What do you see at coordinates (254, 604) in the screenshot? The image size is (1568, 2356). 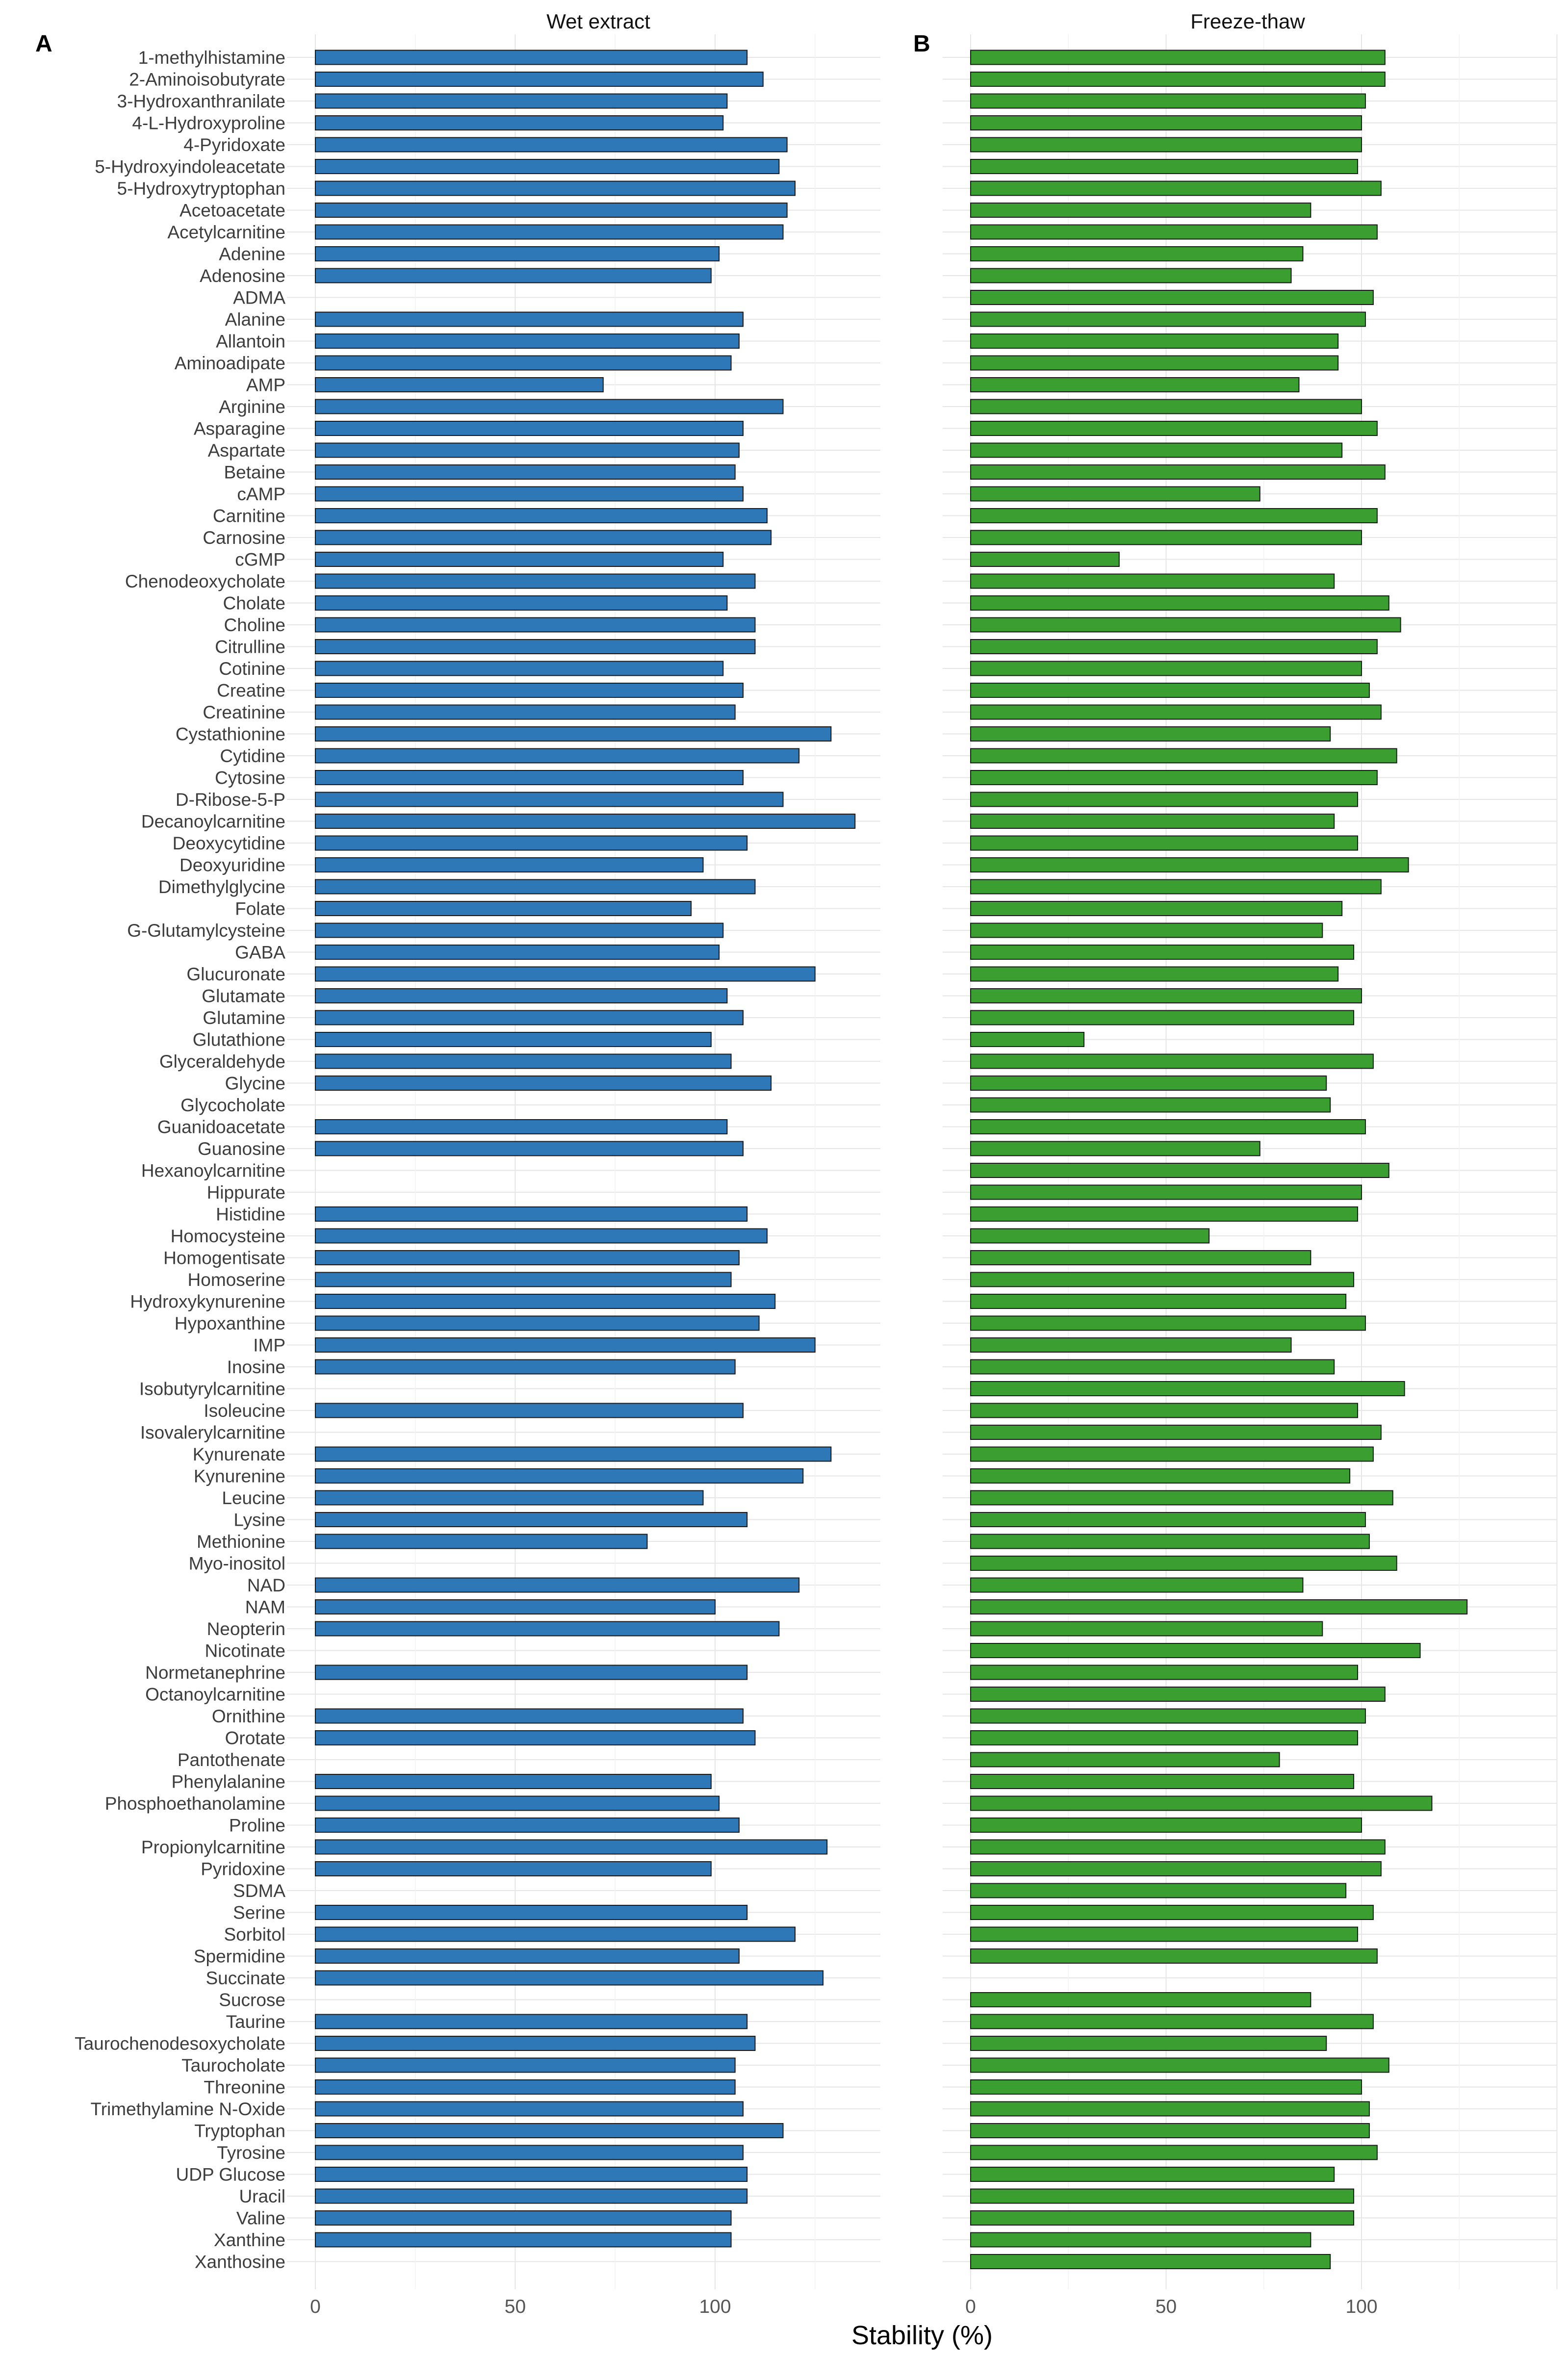 I see `category-label: Cholate` at bounding box center [254, 604].